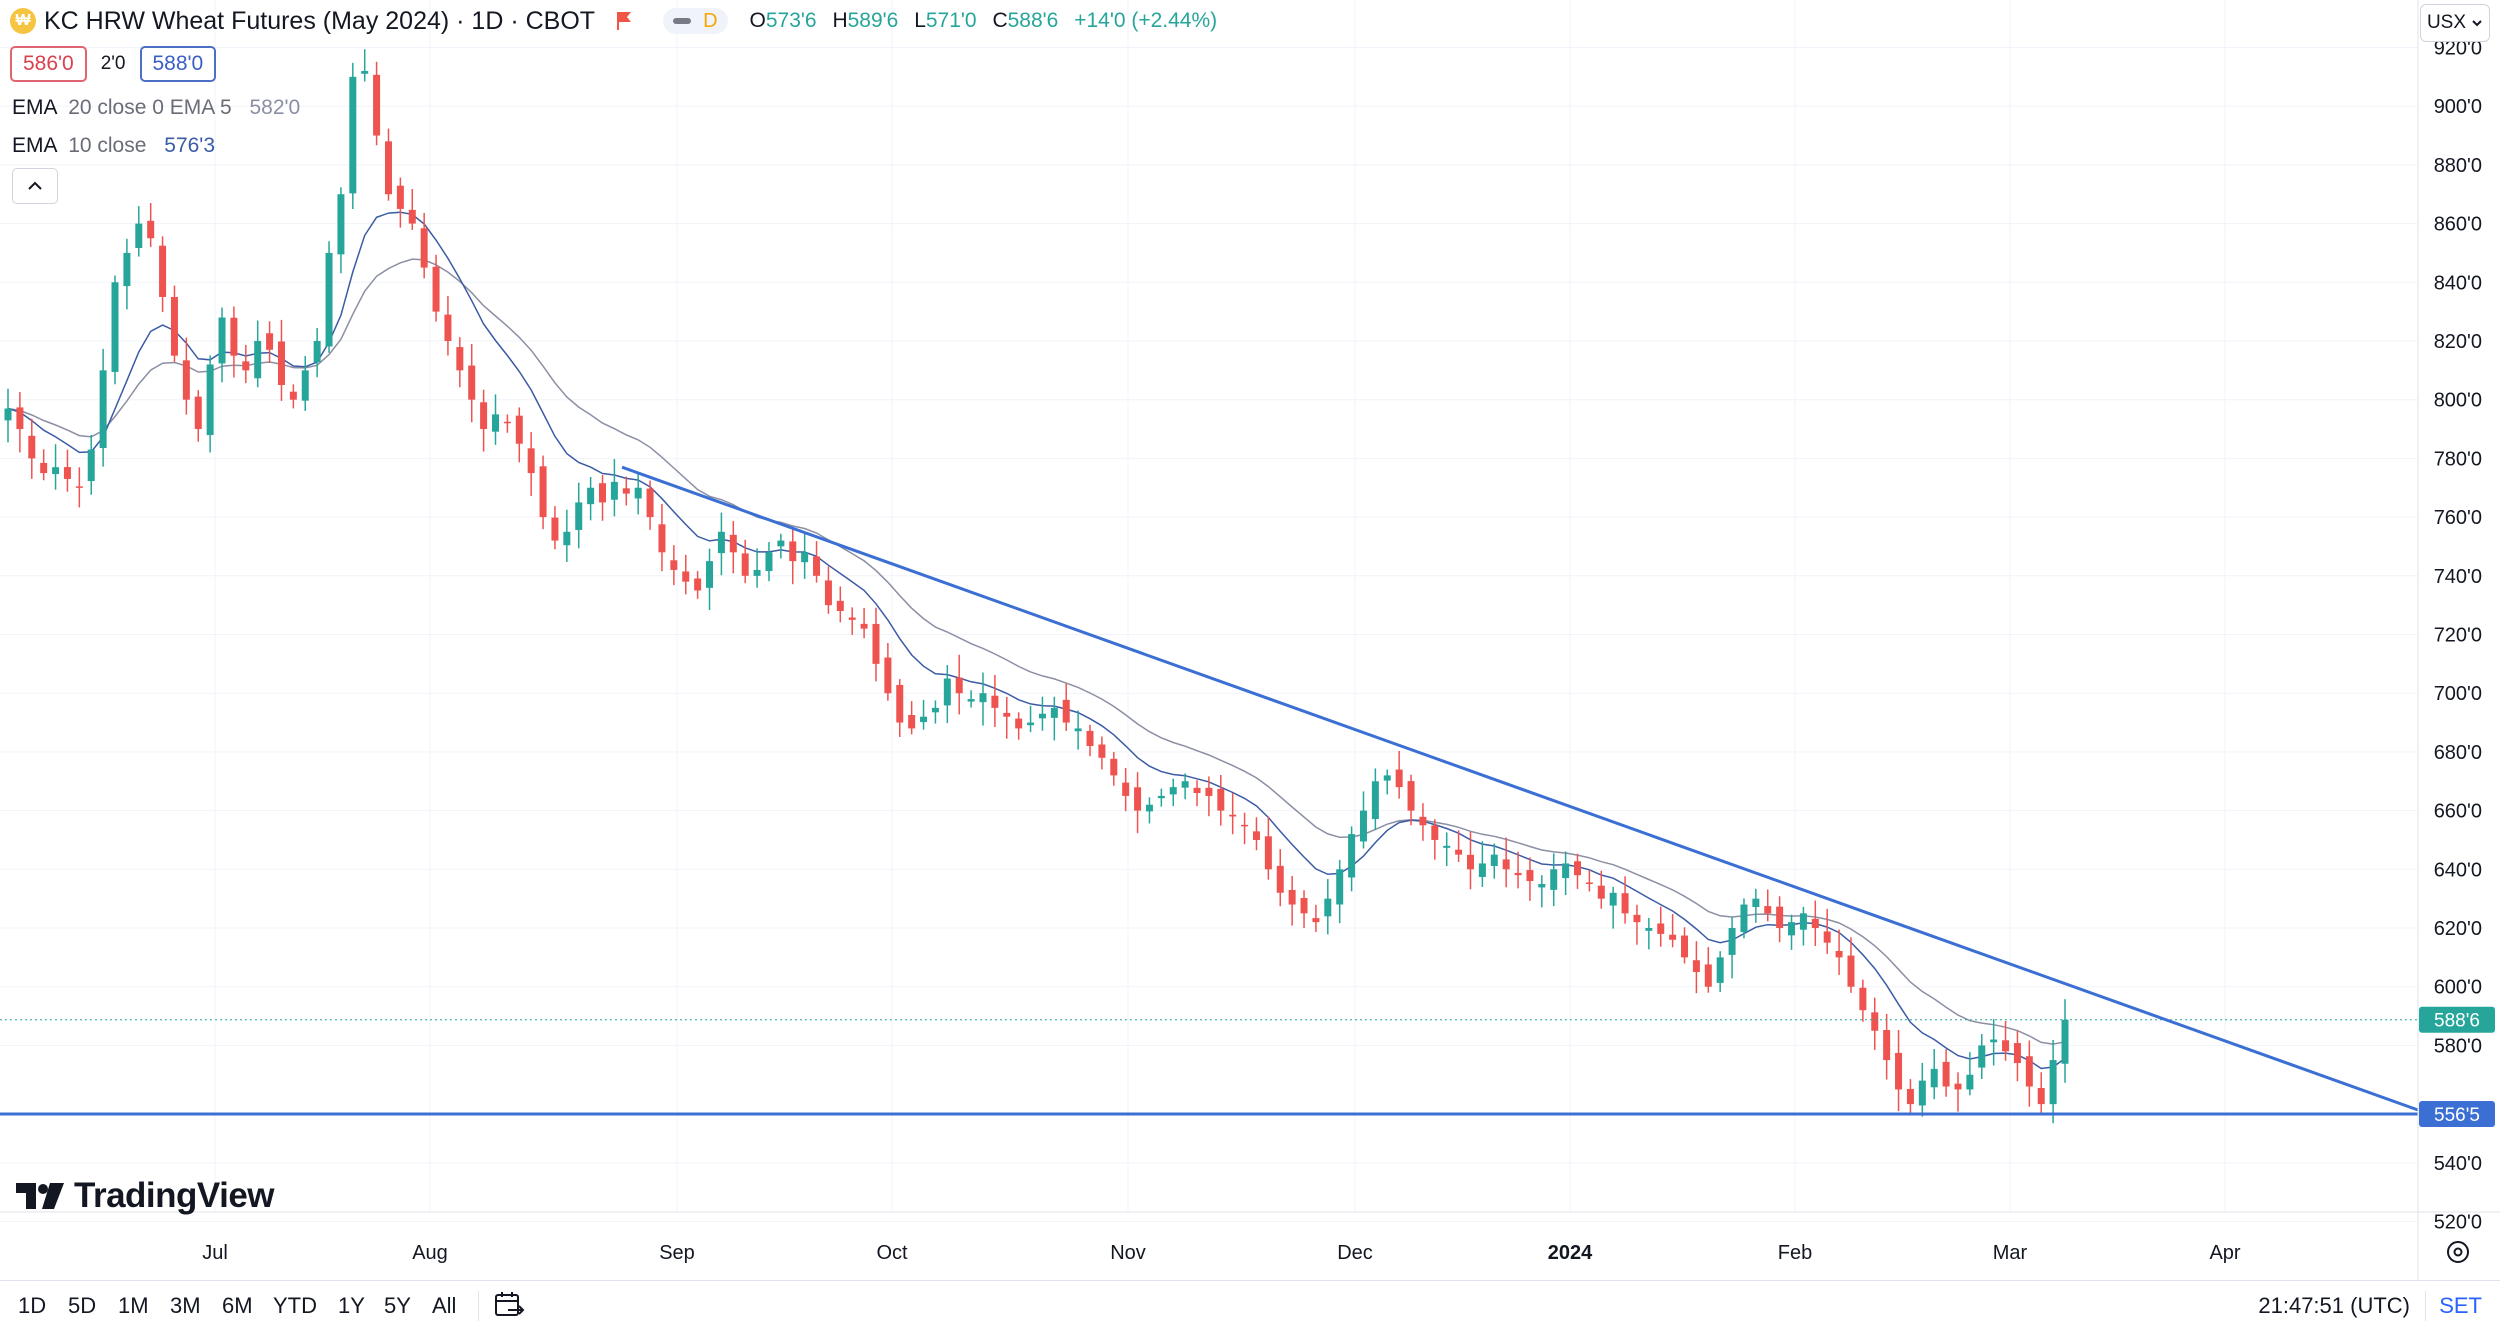  What do you see at coordinates (133, 1305) in the screenshot?
I see `range-1m-button: 1M` at bounding box center [133, 1305].